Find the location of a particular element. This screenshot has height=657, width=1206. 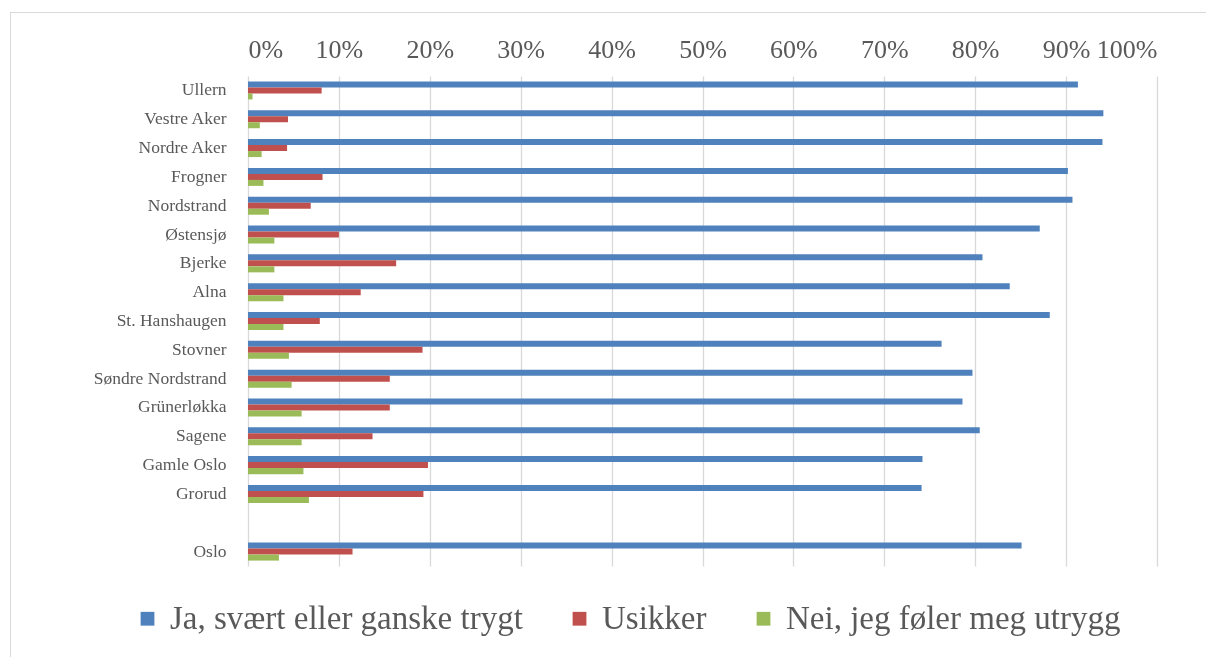

x-tick-label: 30% is located at coordinates (521, 49).